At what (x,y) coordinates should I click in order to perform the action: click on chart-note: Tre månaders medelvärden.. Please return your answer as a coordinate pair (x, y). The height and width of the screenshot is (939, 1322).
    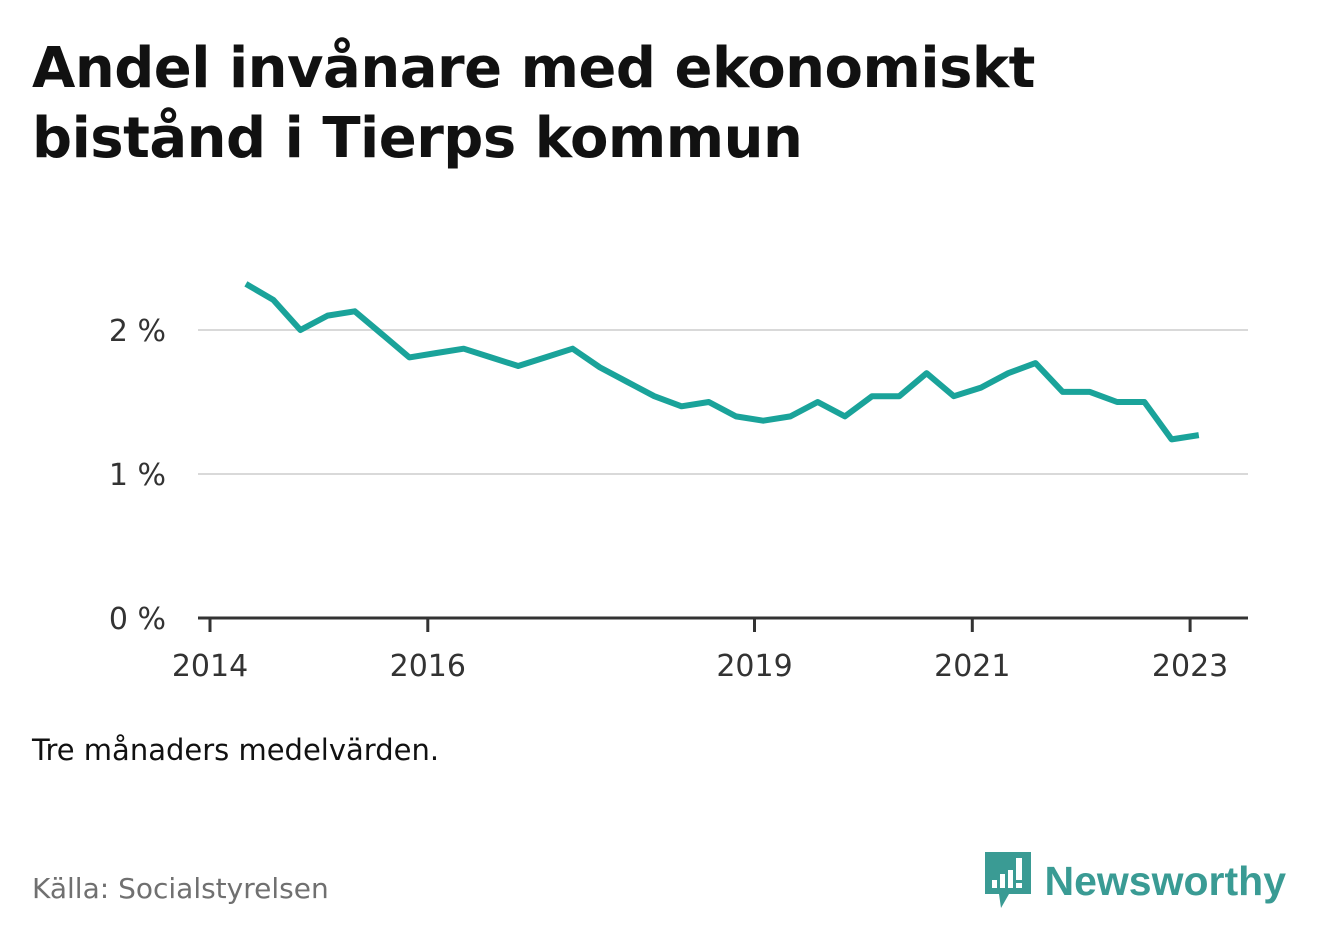
    Looking at the image, I should click on (236, 750).